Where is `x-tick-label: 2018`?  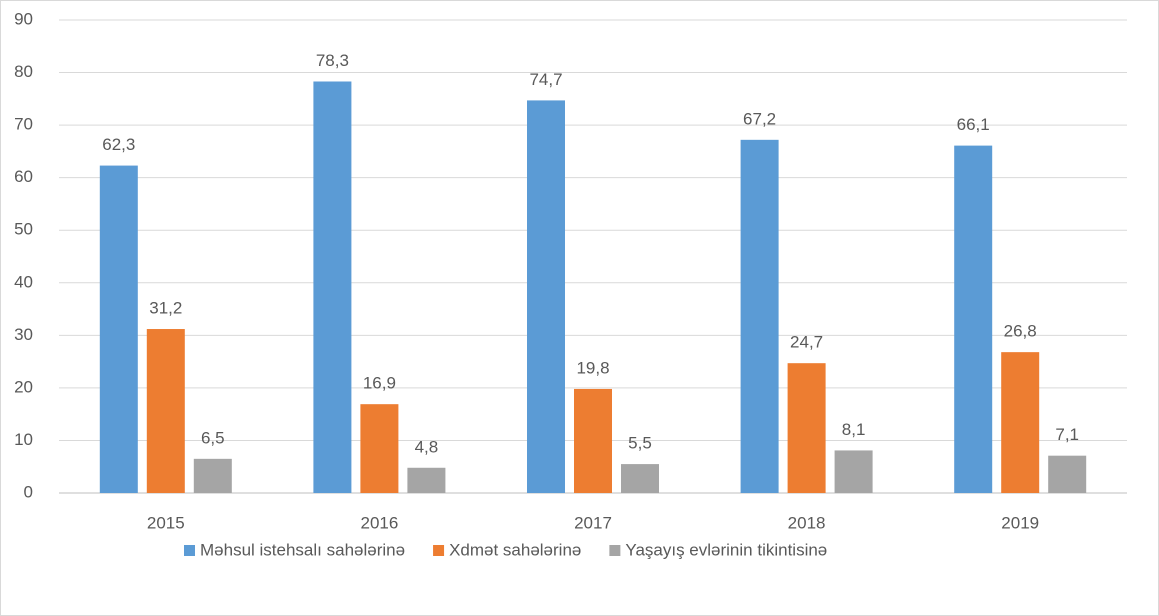
x-tick-label: 2018 is located at coordinates (807, 522).